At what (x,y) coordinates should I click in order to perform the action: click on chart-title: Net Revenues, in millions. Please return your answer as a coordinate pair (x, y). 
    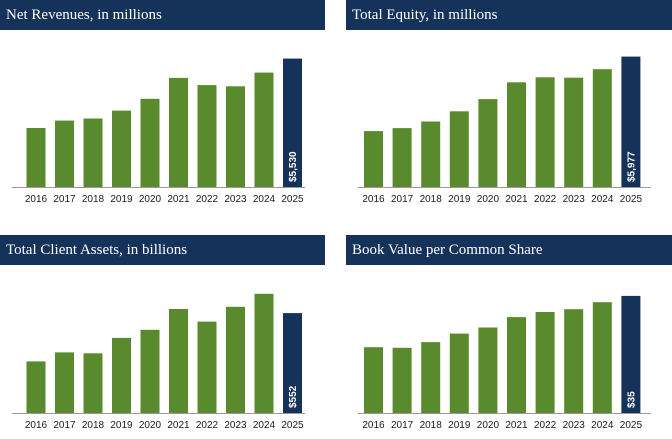
    Looking at the image, I should click on (162, 15).